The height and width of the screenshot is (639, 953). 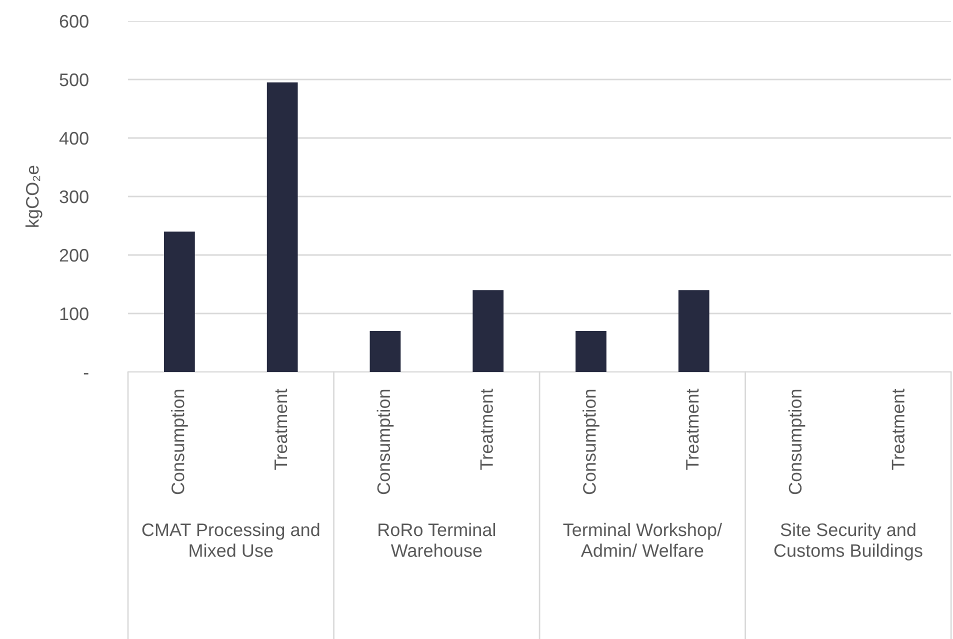 I want to click on y-tick-label: 500, so click(x=74, y=79).